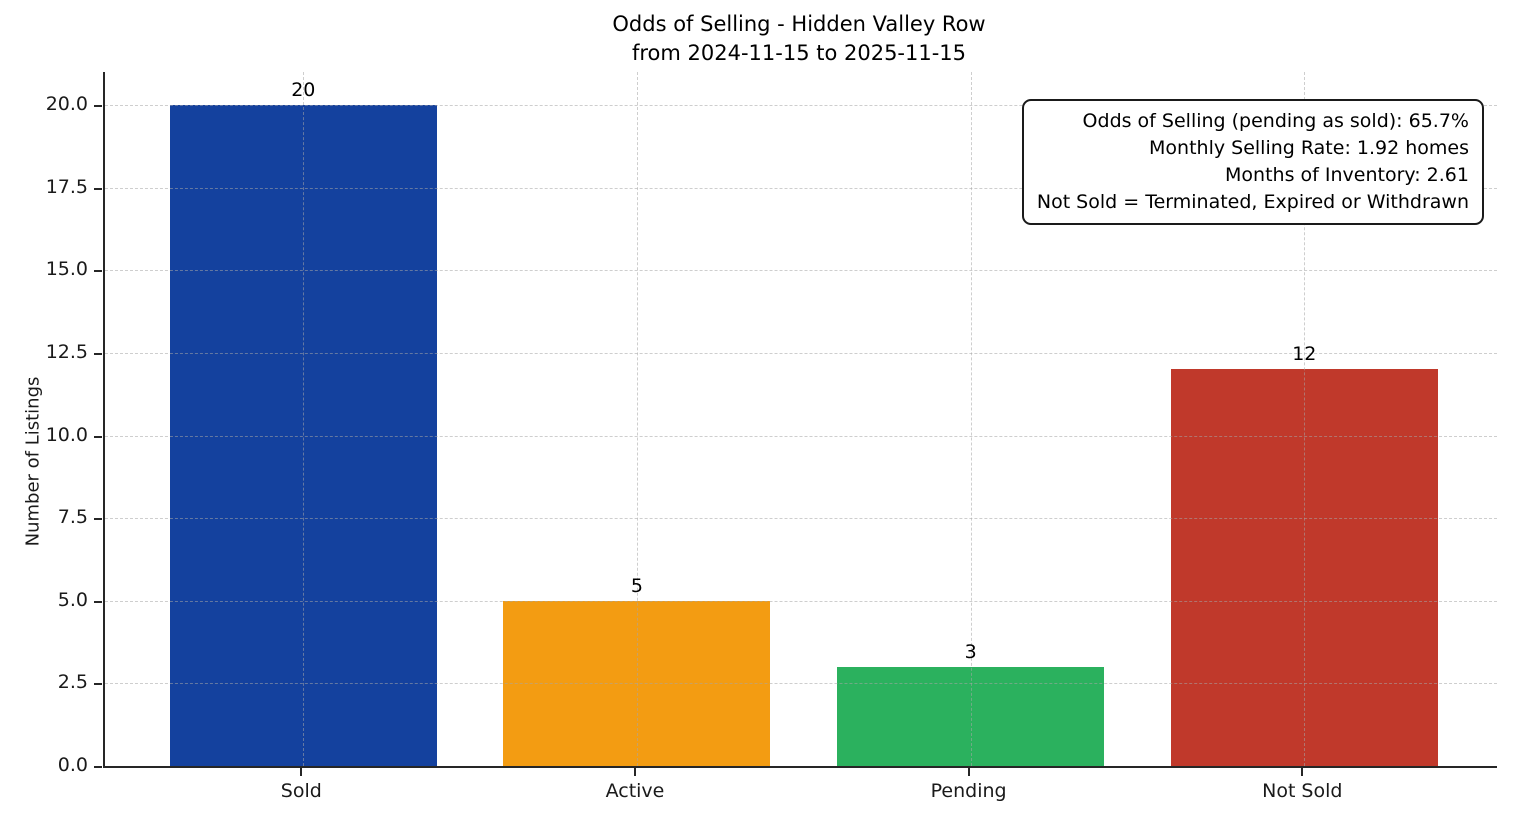 Image resolution: width=1514 pixels, height=816 pixels. Describe the element at coordinates (1304, 354) in the screenshot. I see `bar-value-label-not-sold: 12` at that location.